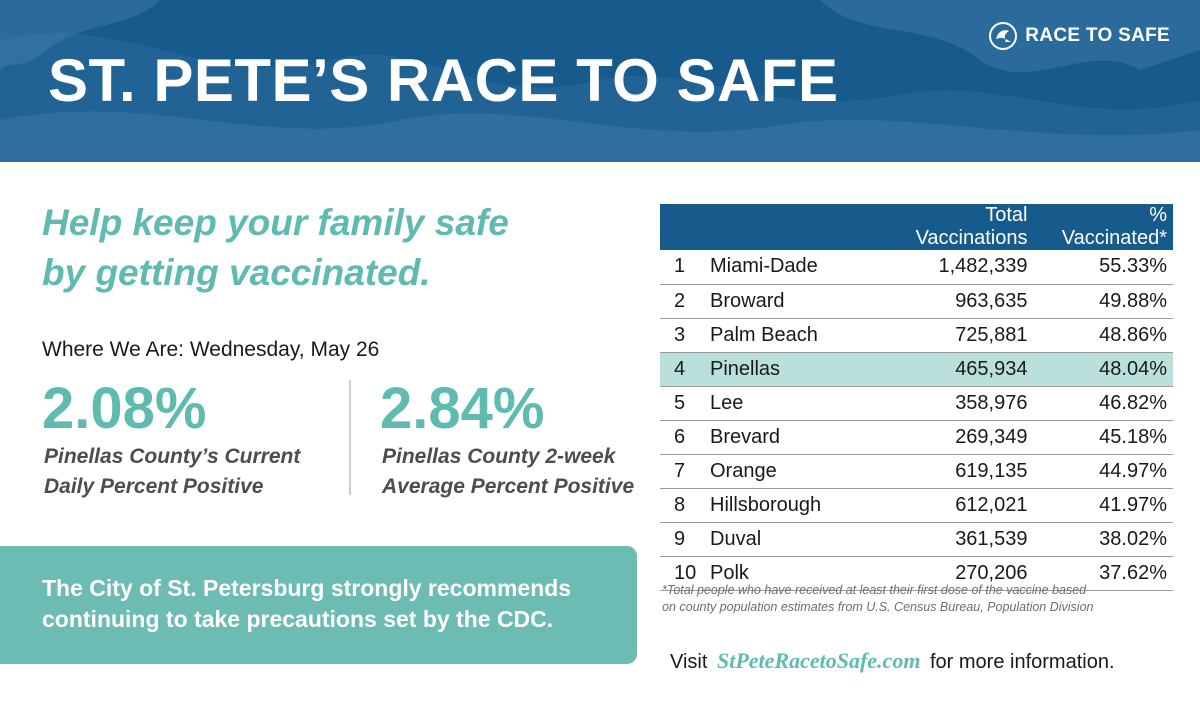 This screenshot has width=1200, height=720. I want to click on total-vaccinations-cell: 270,206, so click(991, 572).